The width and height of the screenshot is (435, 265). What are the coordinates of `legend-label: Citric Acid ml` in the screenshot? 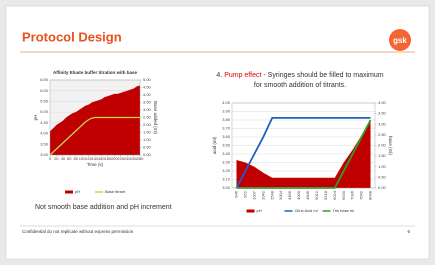 It's located at (306, 210).